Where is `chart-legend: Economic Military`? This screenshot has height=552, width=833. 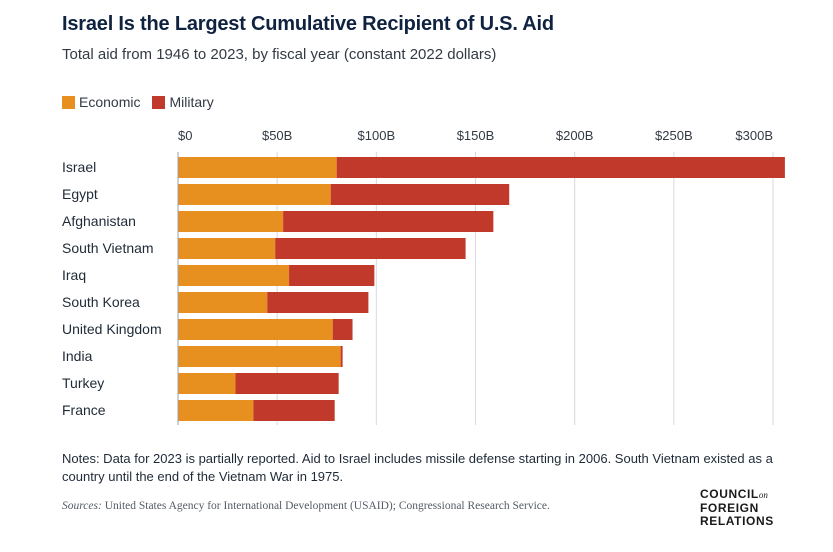 chart-legend: Economic Military is located at coordinates (144, 102).